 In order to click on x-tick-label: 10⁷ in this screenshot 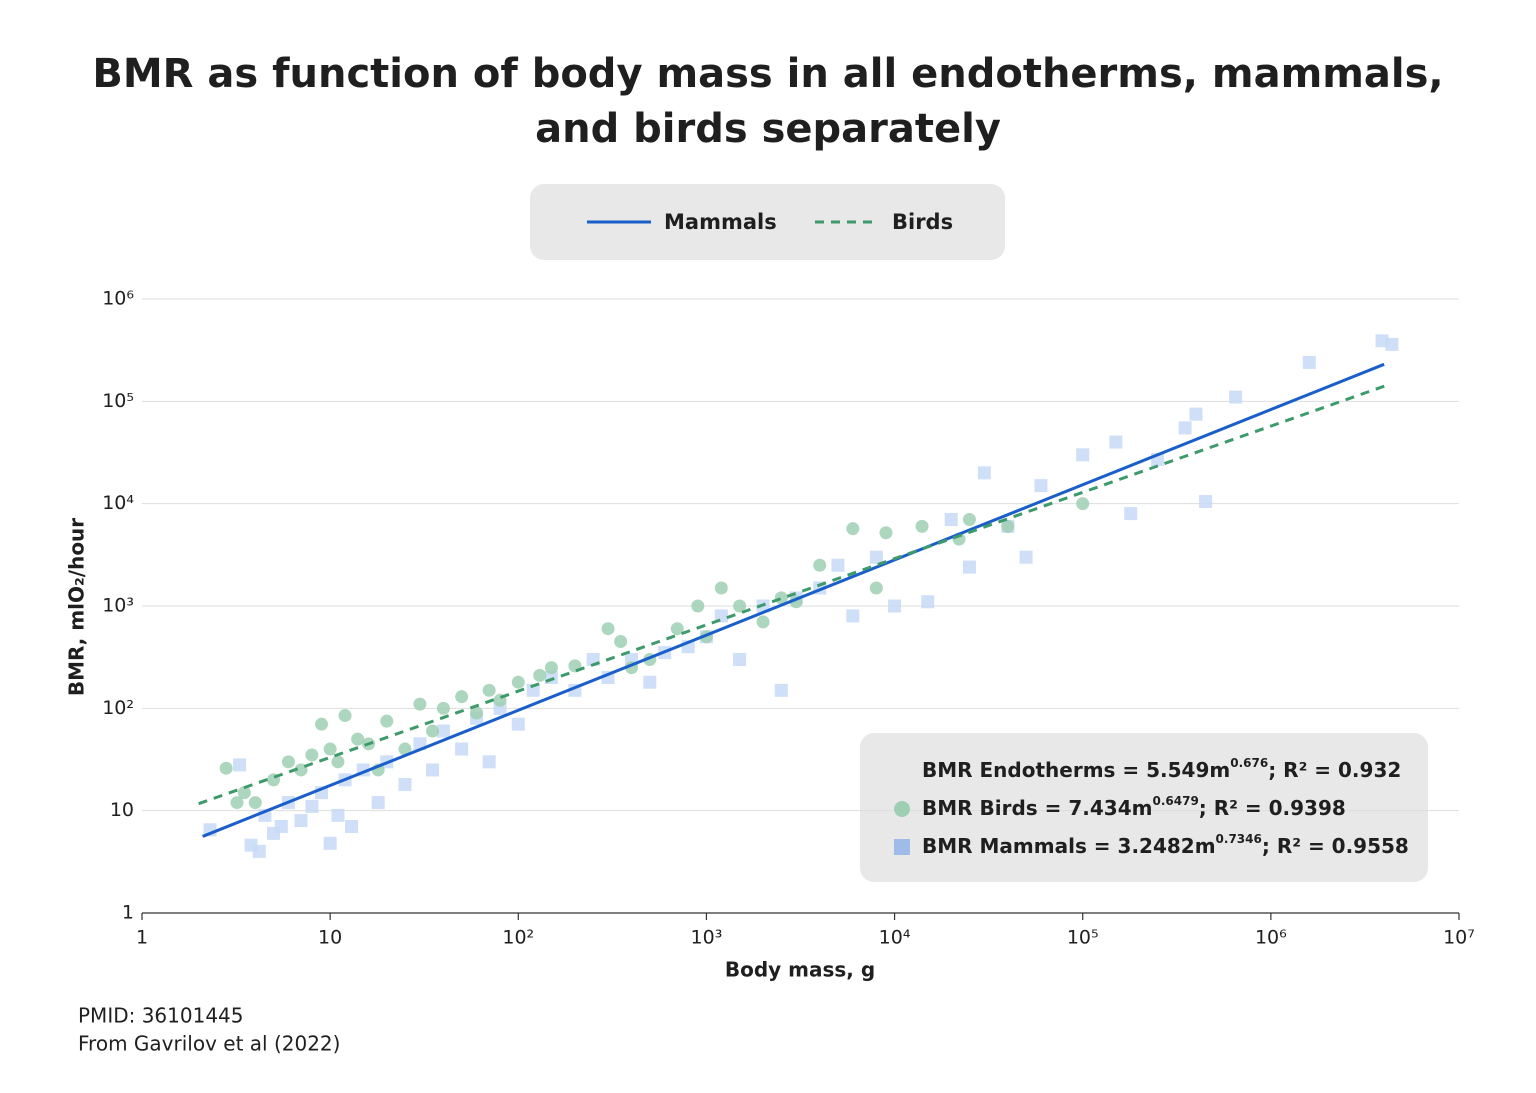, I will do `click(1459, 938)`.